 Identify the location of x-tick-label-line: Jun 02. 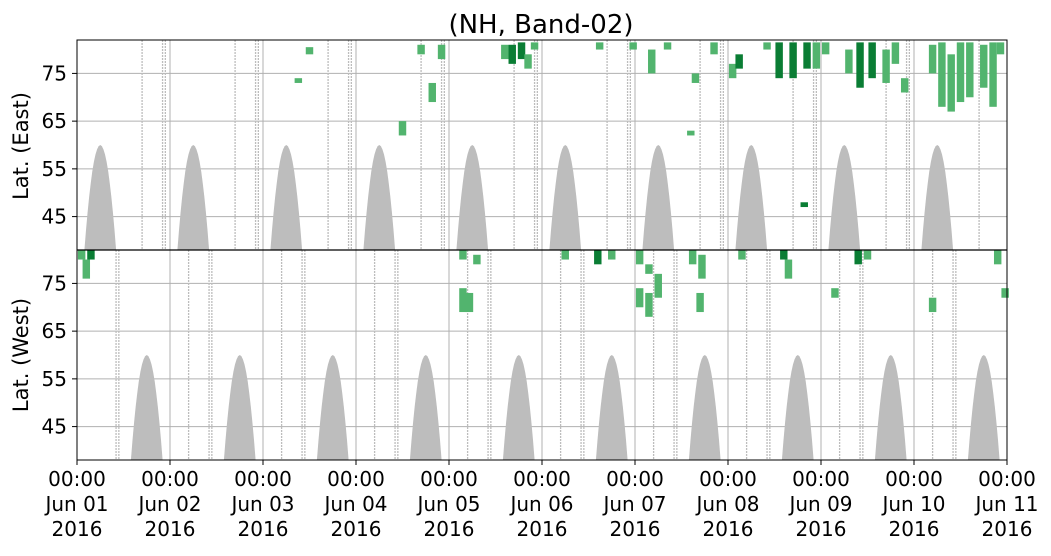
(168, 504).